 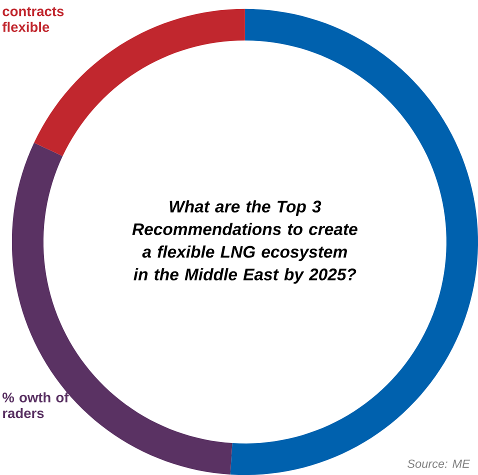 What do you see at coordinates (245, 242) in the screenshot?
I see `text: What are the Top 3 Recommendations to create a flexible LNG ecosystem in the Middle East by 2025?` at bounding box center [245, 242].